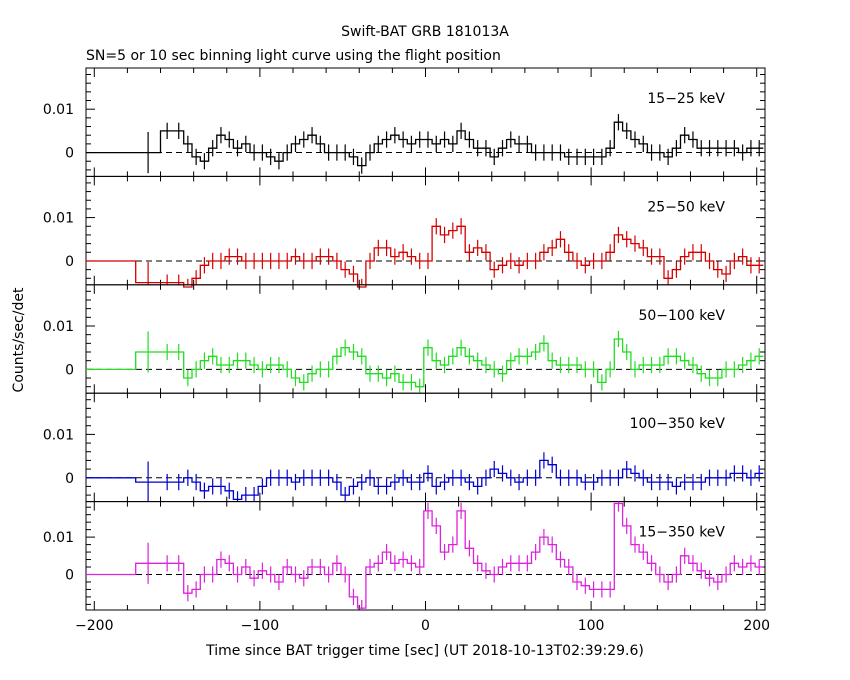 This screenshot has height=680, width=850. I want to click on panel-1: 0 0.01 25−50 keV, so click(404, 231).